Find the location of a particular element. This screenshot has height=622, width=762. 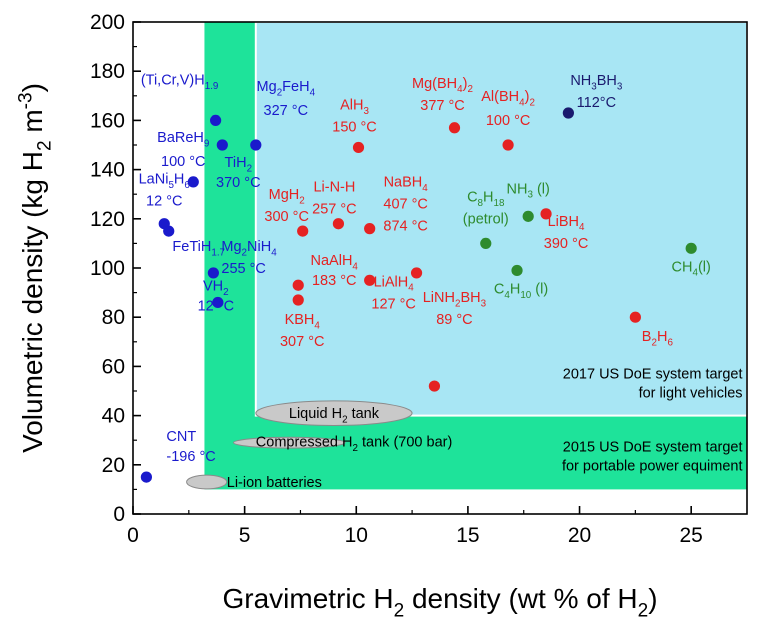

point-label: Li-N-H 257 °C is located at coordinates (334, 199).